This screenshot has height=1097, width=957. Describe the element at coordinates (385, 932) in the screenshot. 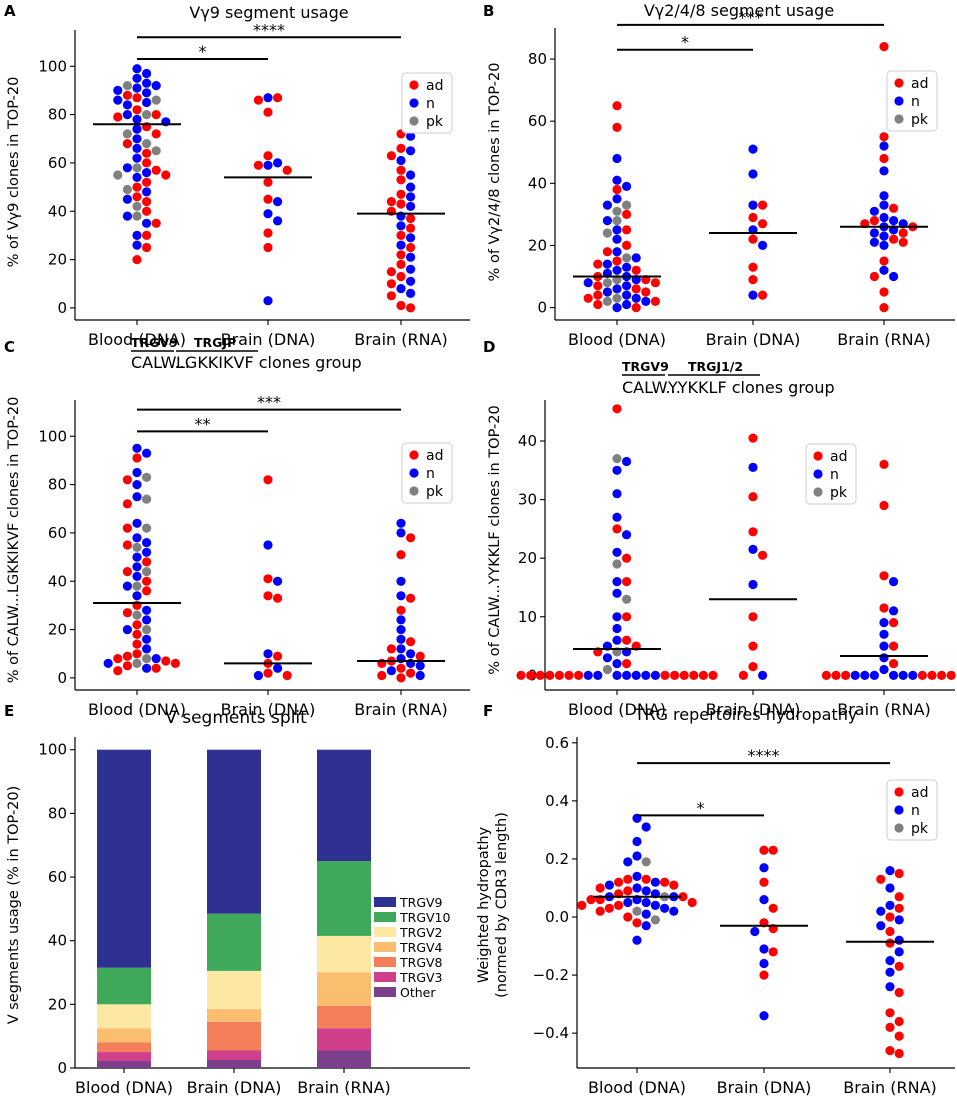

I see `legend-swatch-trgv2` at that location.